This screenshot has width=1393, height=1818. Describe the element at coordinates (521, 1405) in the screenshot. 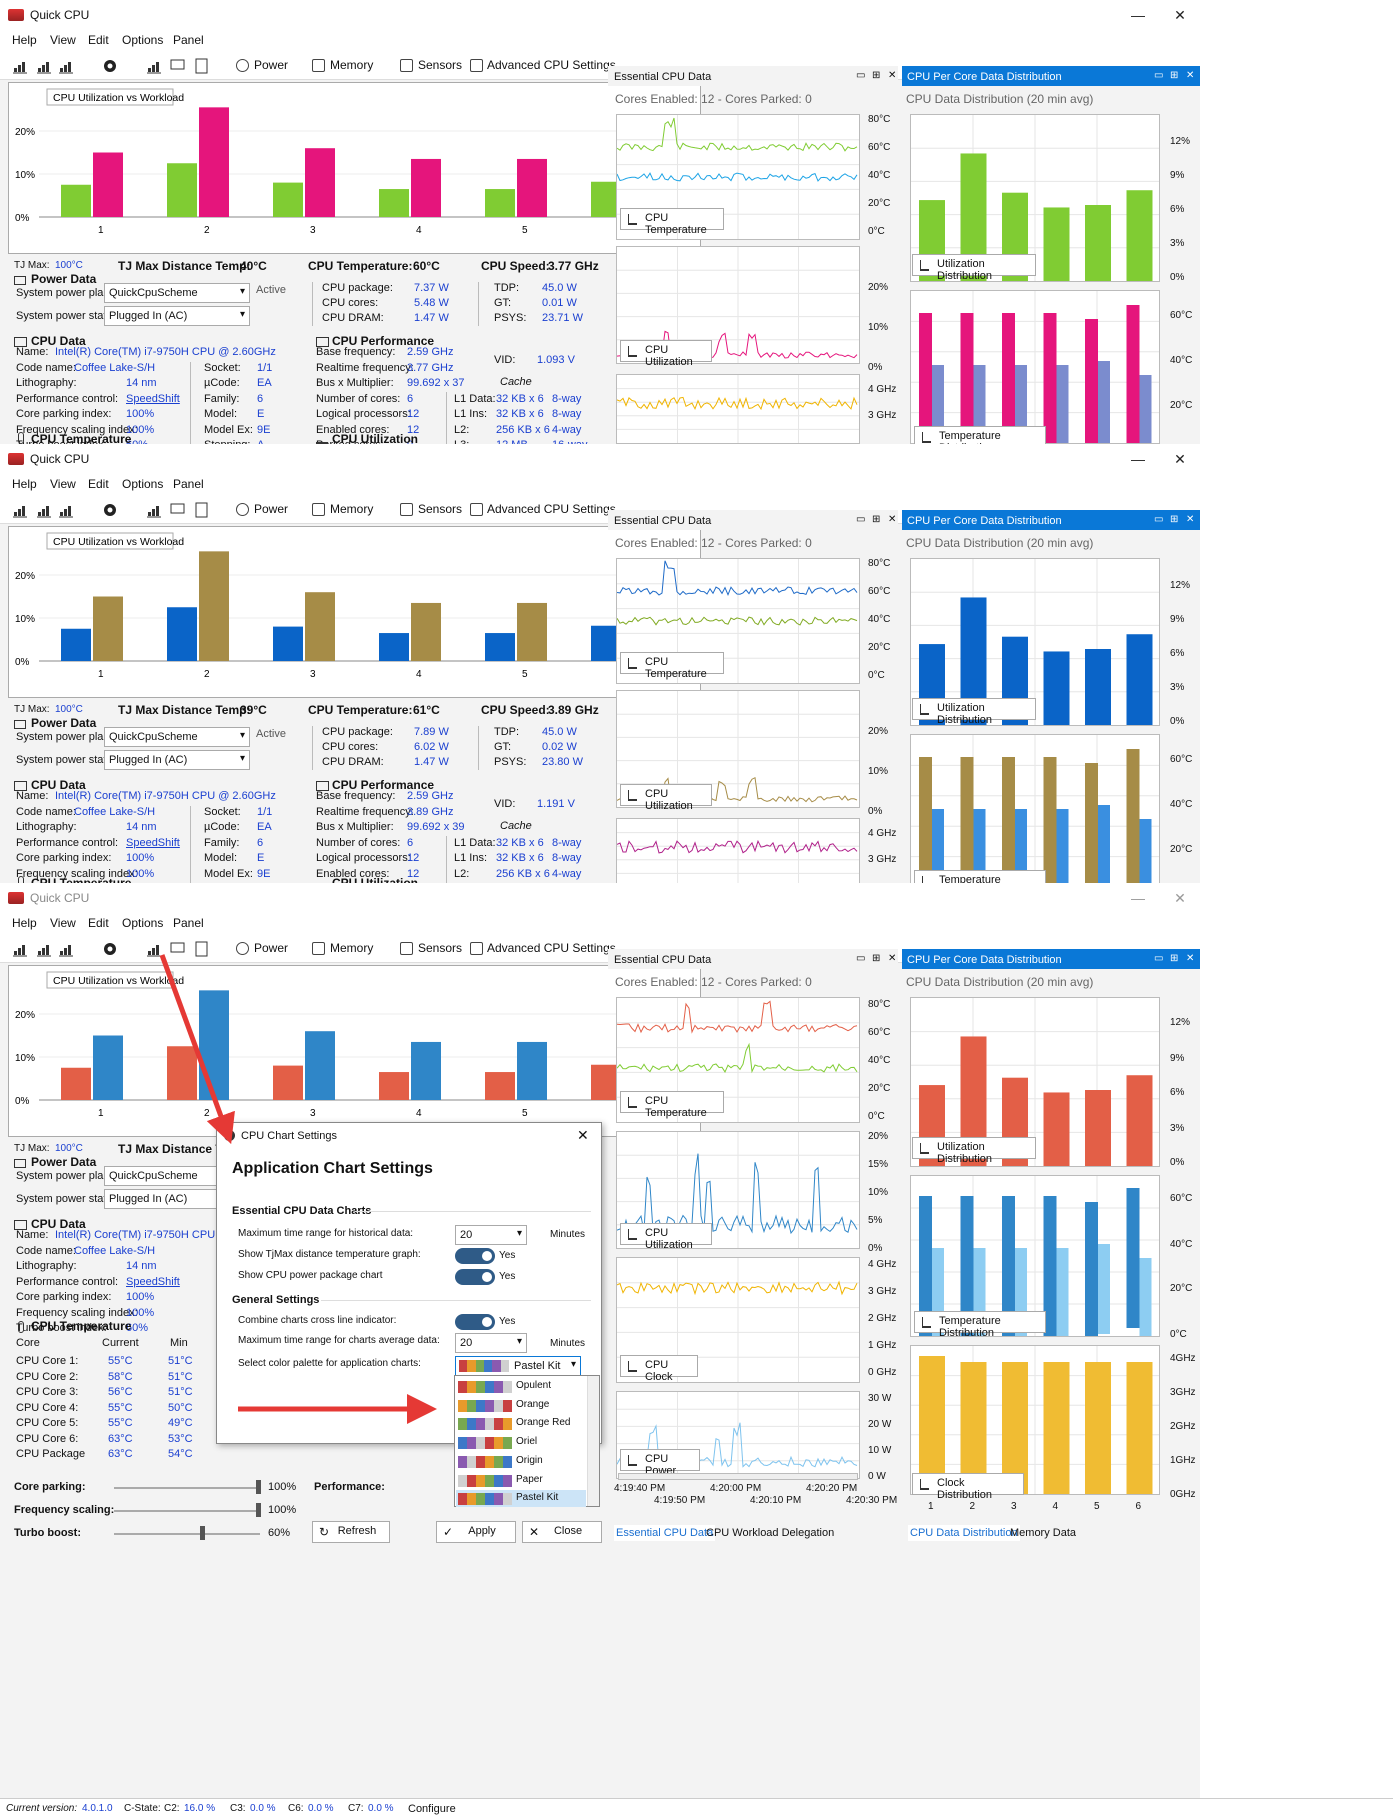

I see `palette-option: Orange` at that location.